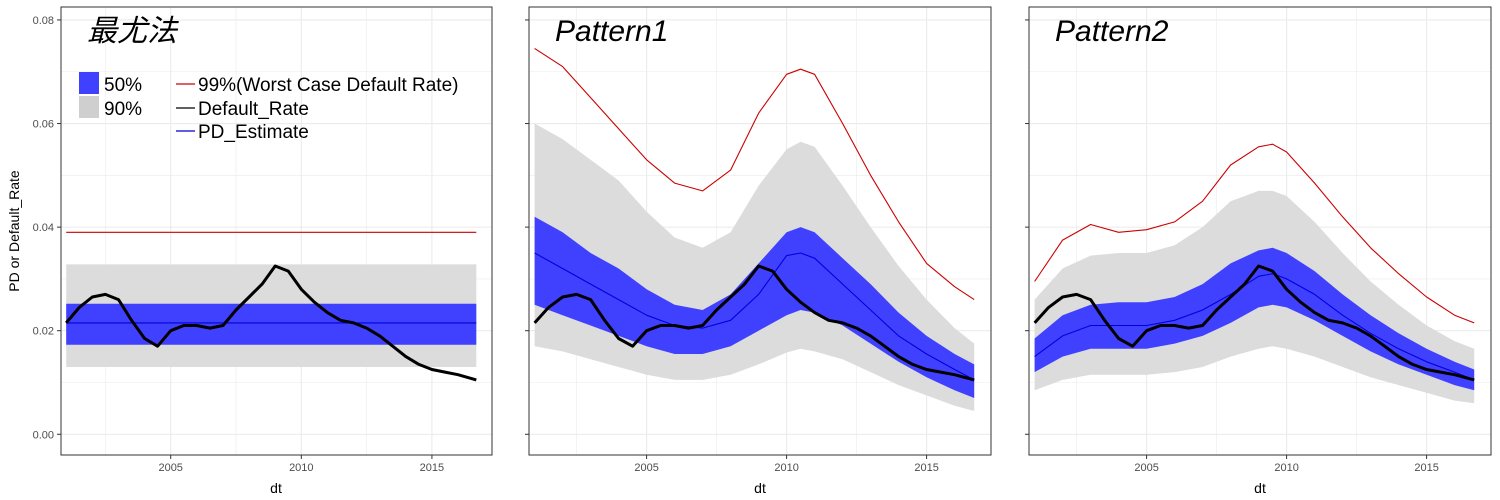  Describe the element at coordinates (328, 85) in the screenshot. I see `legend-label-worst: 99%(Worst Case Default Rate)` at that location.